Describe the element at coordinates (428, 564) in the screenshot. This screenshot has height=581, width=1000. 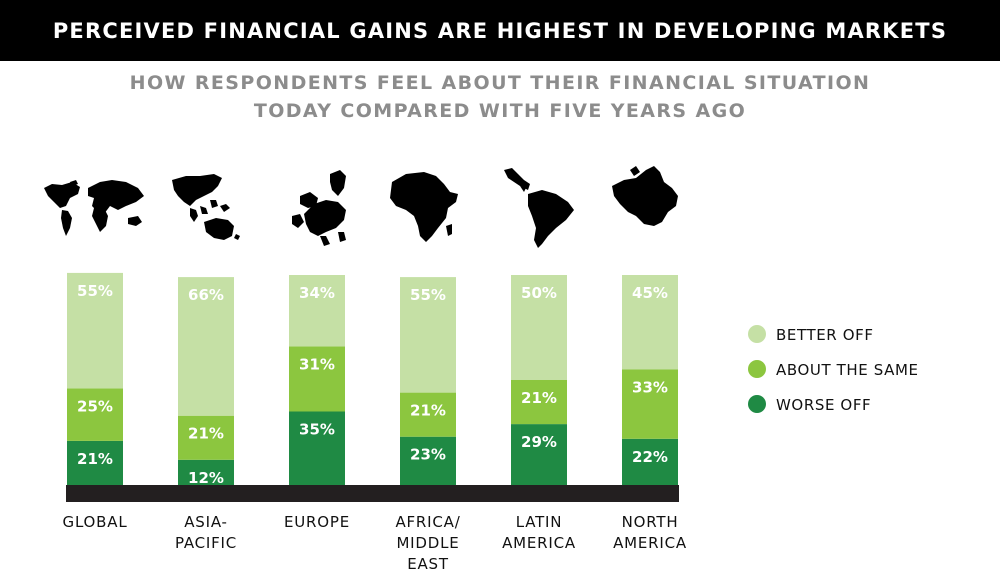
I see `category-label: EAST` at that location.